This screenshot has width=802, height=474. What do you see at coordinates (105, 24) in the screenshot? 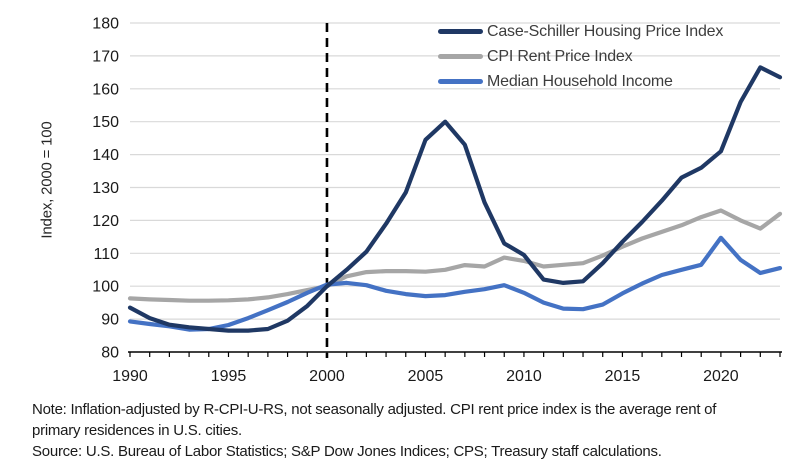
I see `svg-text: 180` at bounding box center [105, 24].